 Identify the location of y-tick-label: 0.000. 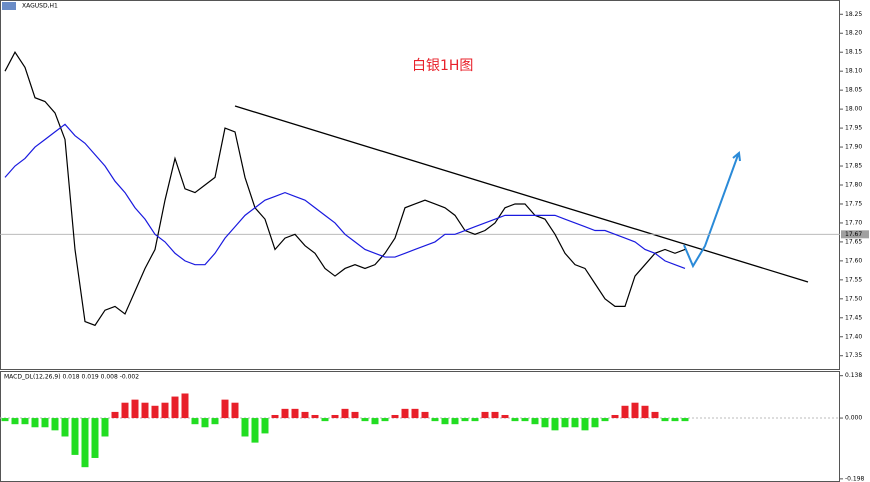
(853, 418).